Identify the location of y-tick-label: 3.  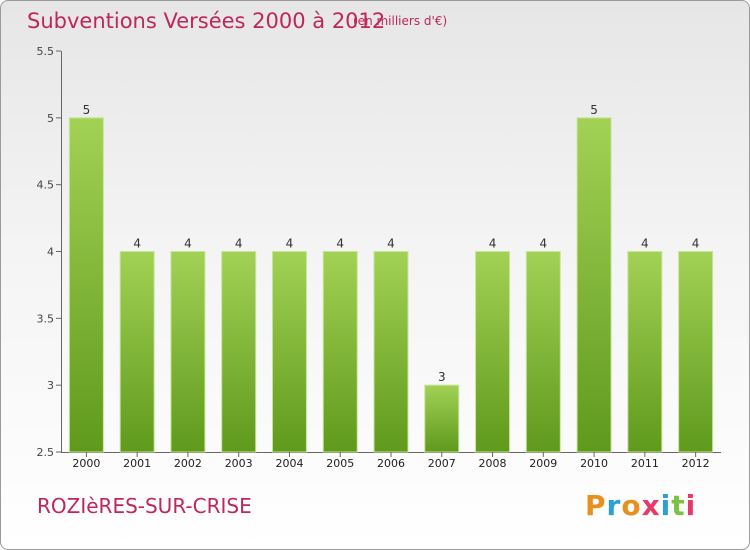
(50, 385).